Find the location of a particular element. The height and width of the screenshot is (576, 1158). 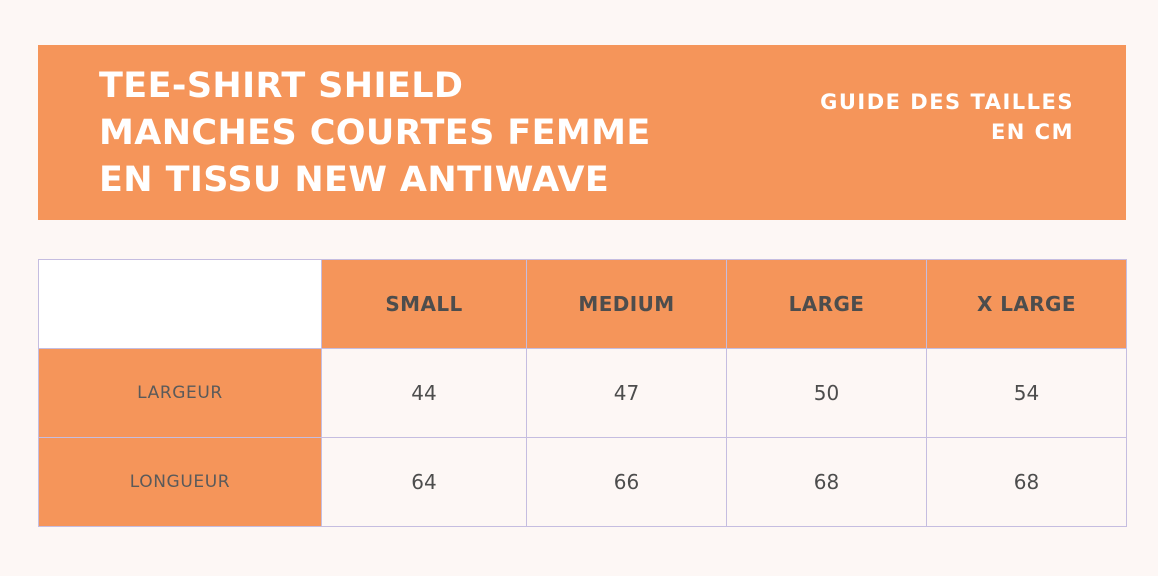

subtitle-line: EN CM is located at coordinates (1032, 132).